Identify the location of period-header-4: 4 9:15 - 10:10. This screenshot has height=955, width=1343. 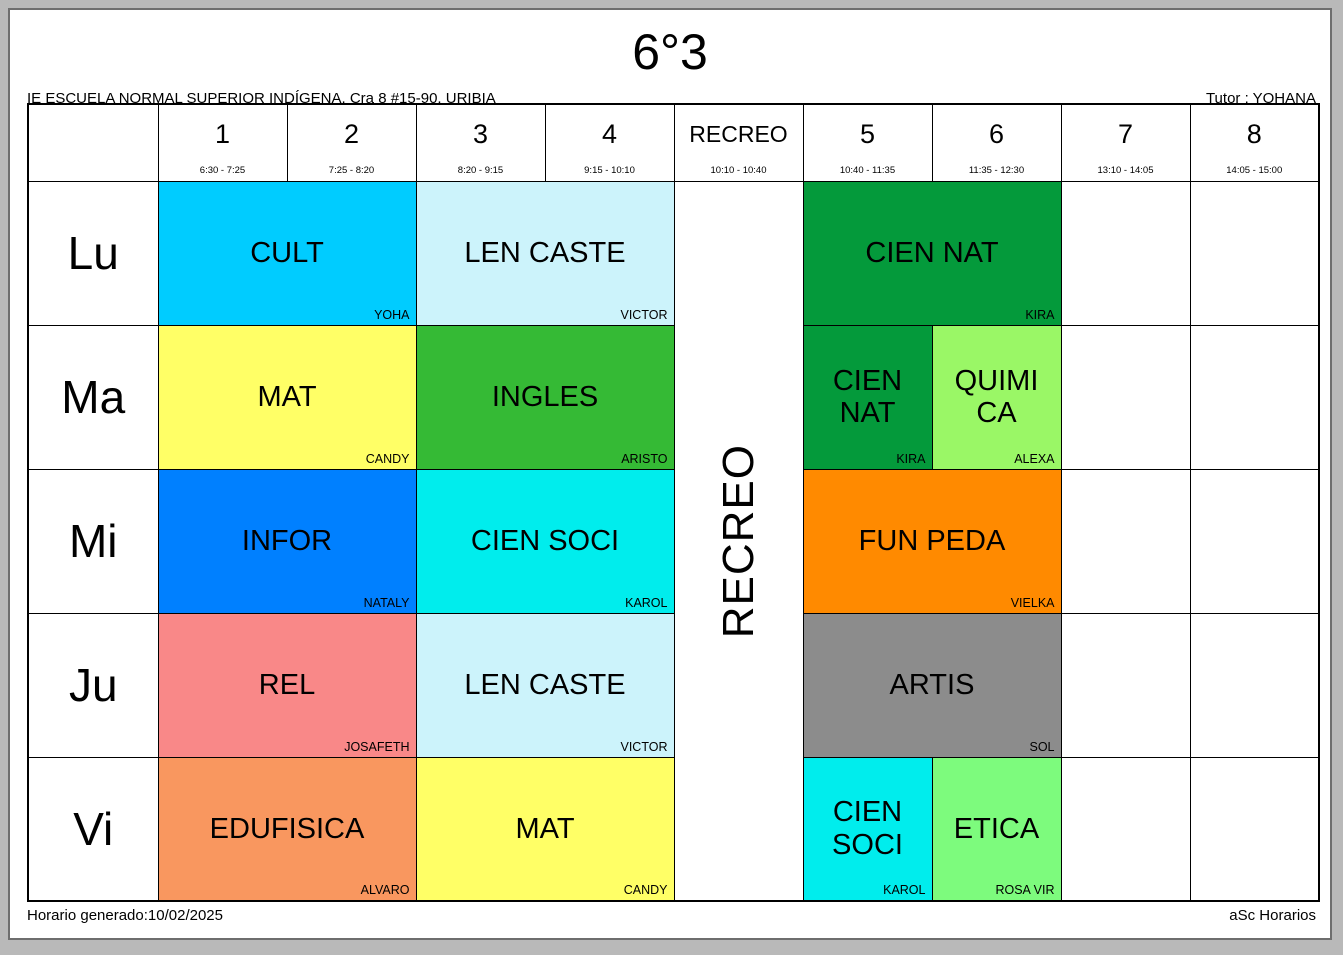
(609, 142).